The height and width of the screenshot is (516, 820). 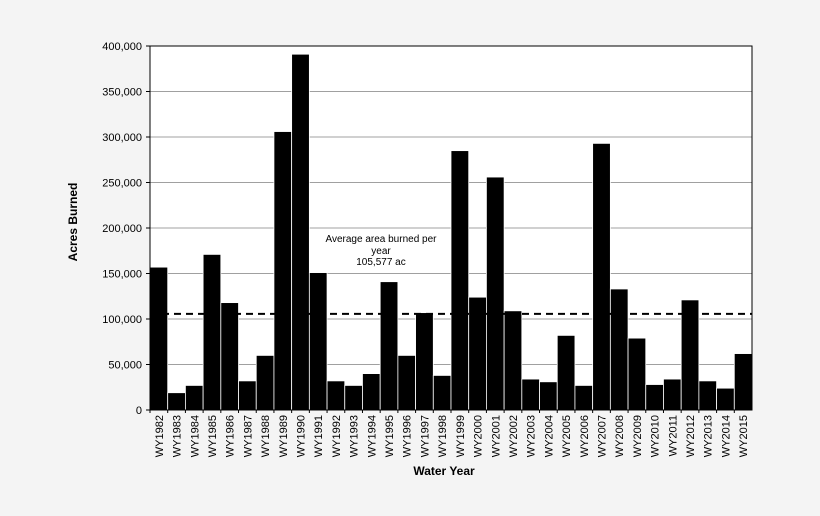 I want to click on y-tick-label: 50,000, so click(x=125, y=366).